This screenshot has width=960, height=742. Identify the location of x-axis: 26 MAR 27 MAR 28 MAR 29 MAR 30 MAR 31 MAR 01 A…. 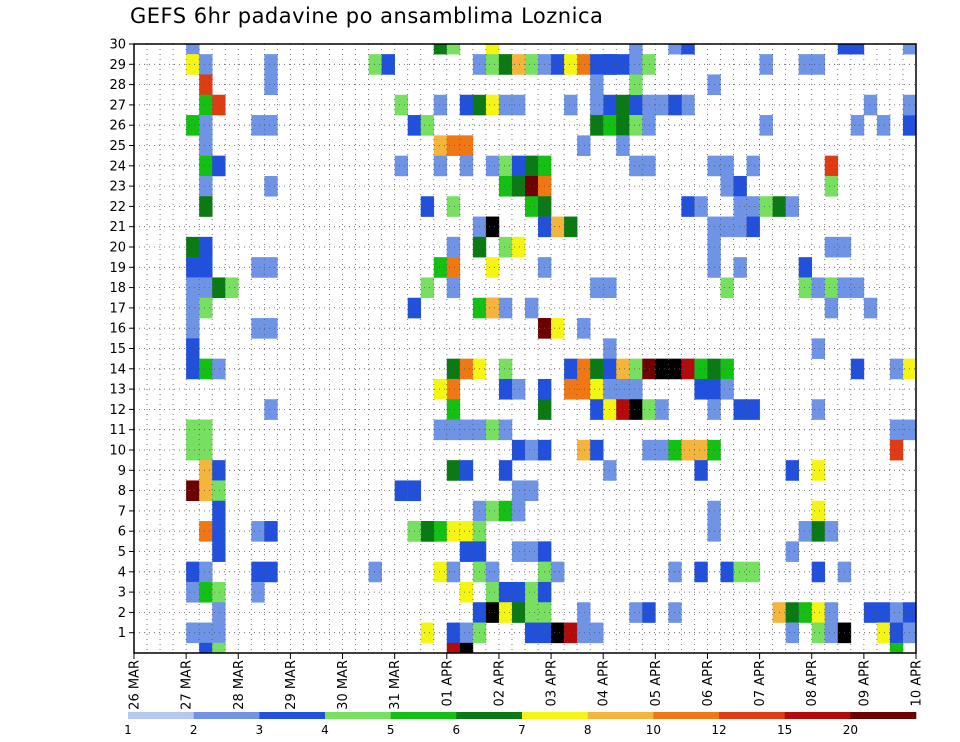
(526, 681).